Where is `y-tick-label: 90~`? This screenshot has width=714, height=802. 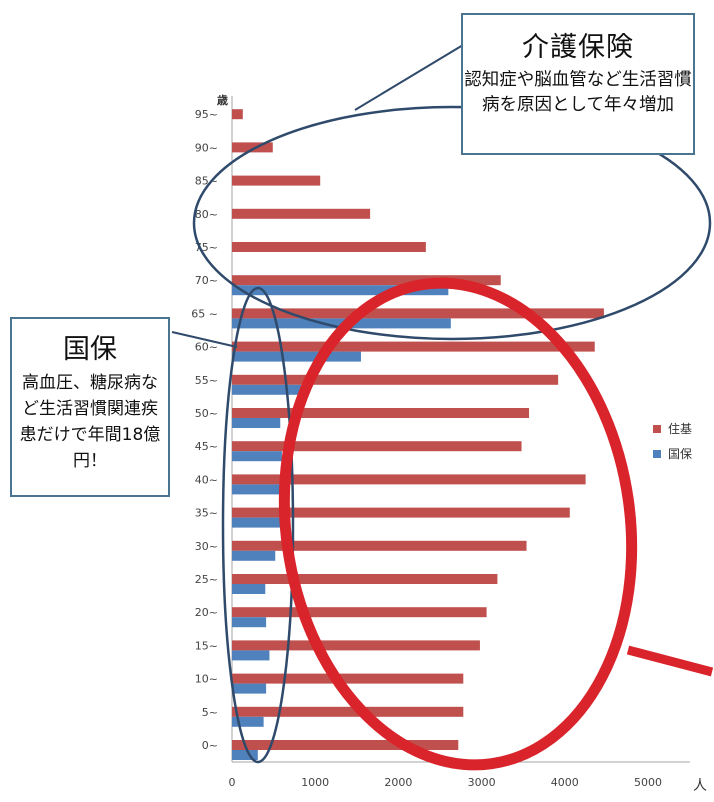
y-tick-label: 90~ is located at coordinates (206, 147).